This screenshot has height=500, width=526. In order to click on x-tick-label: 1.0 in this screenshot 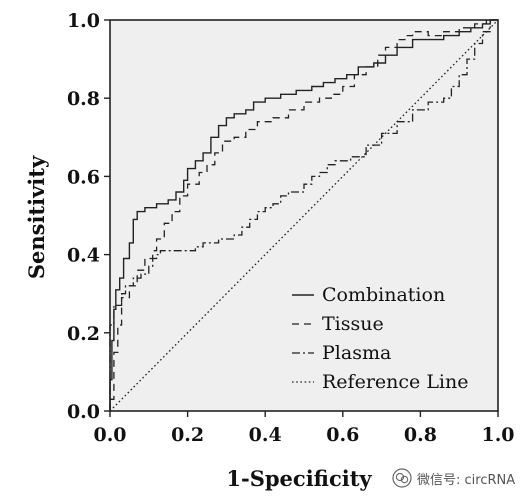, I will do `click(497, 435)`.